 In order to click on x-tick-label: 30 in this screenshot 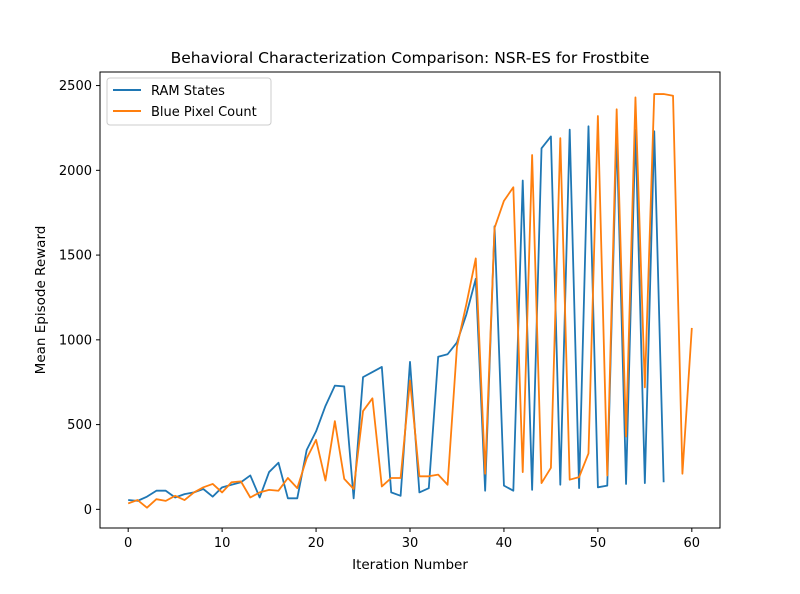, I will do `click(410, 543)`.